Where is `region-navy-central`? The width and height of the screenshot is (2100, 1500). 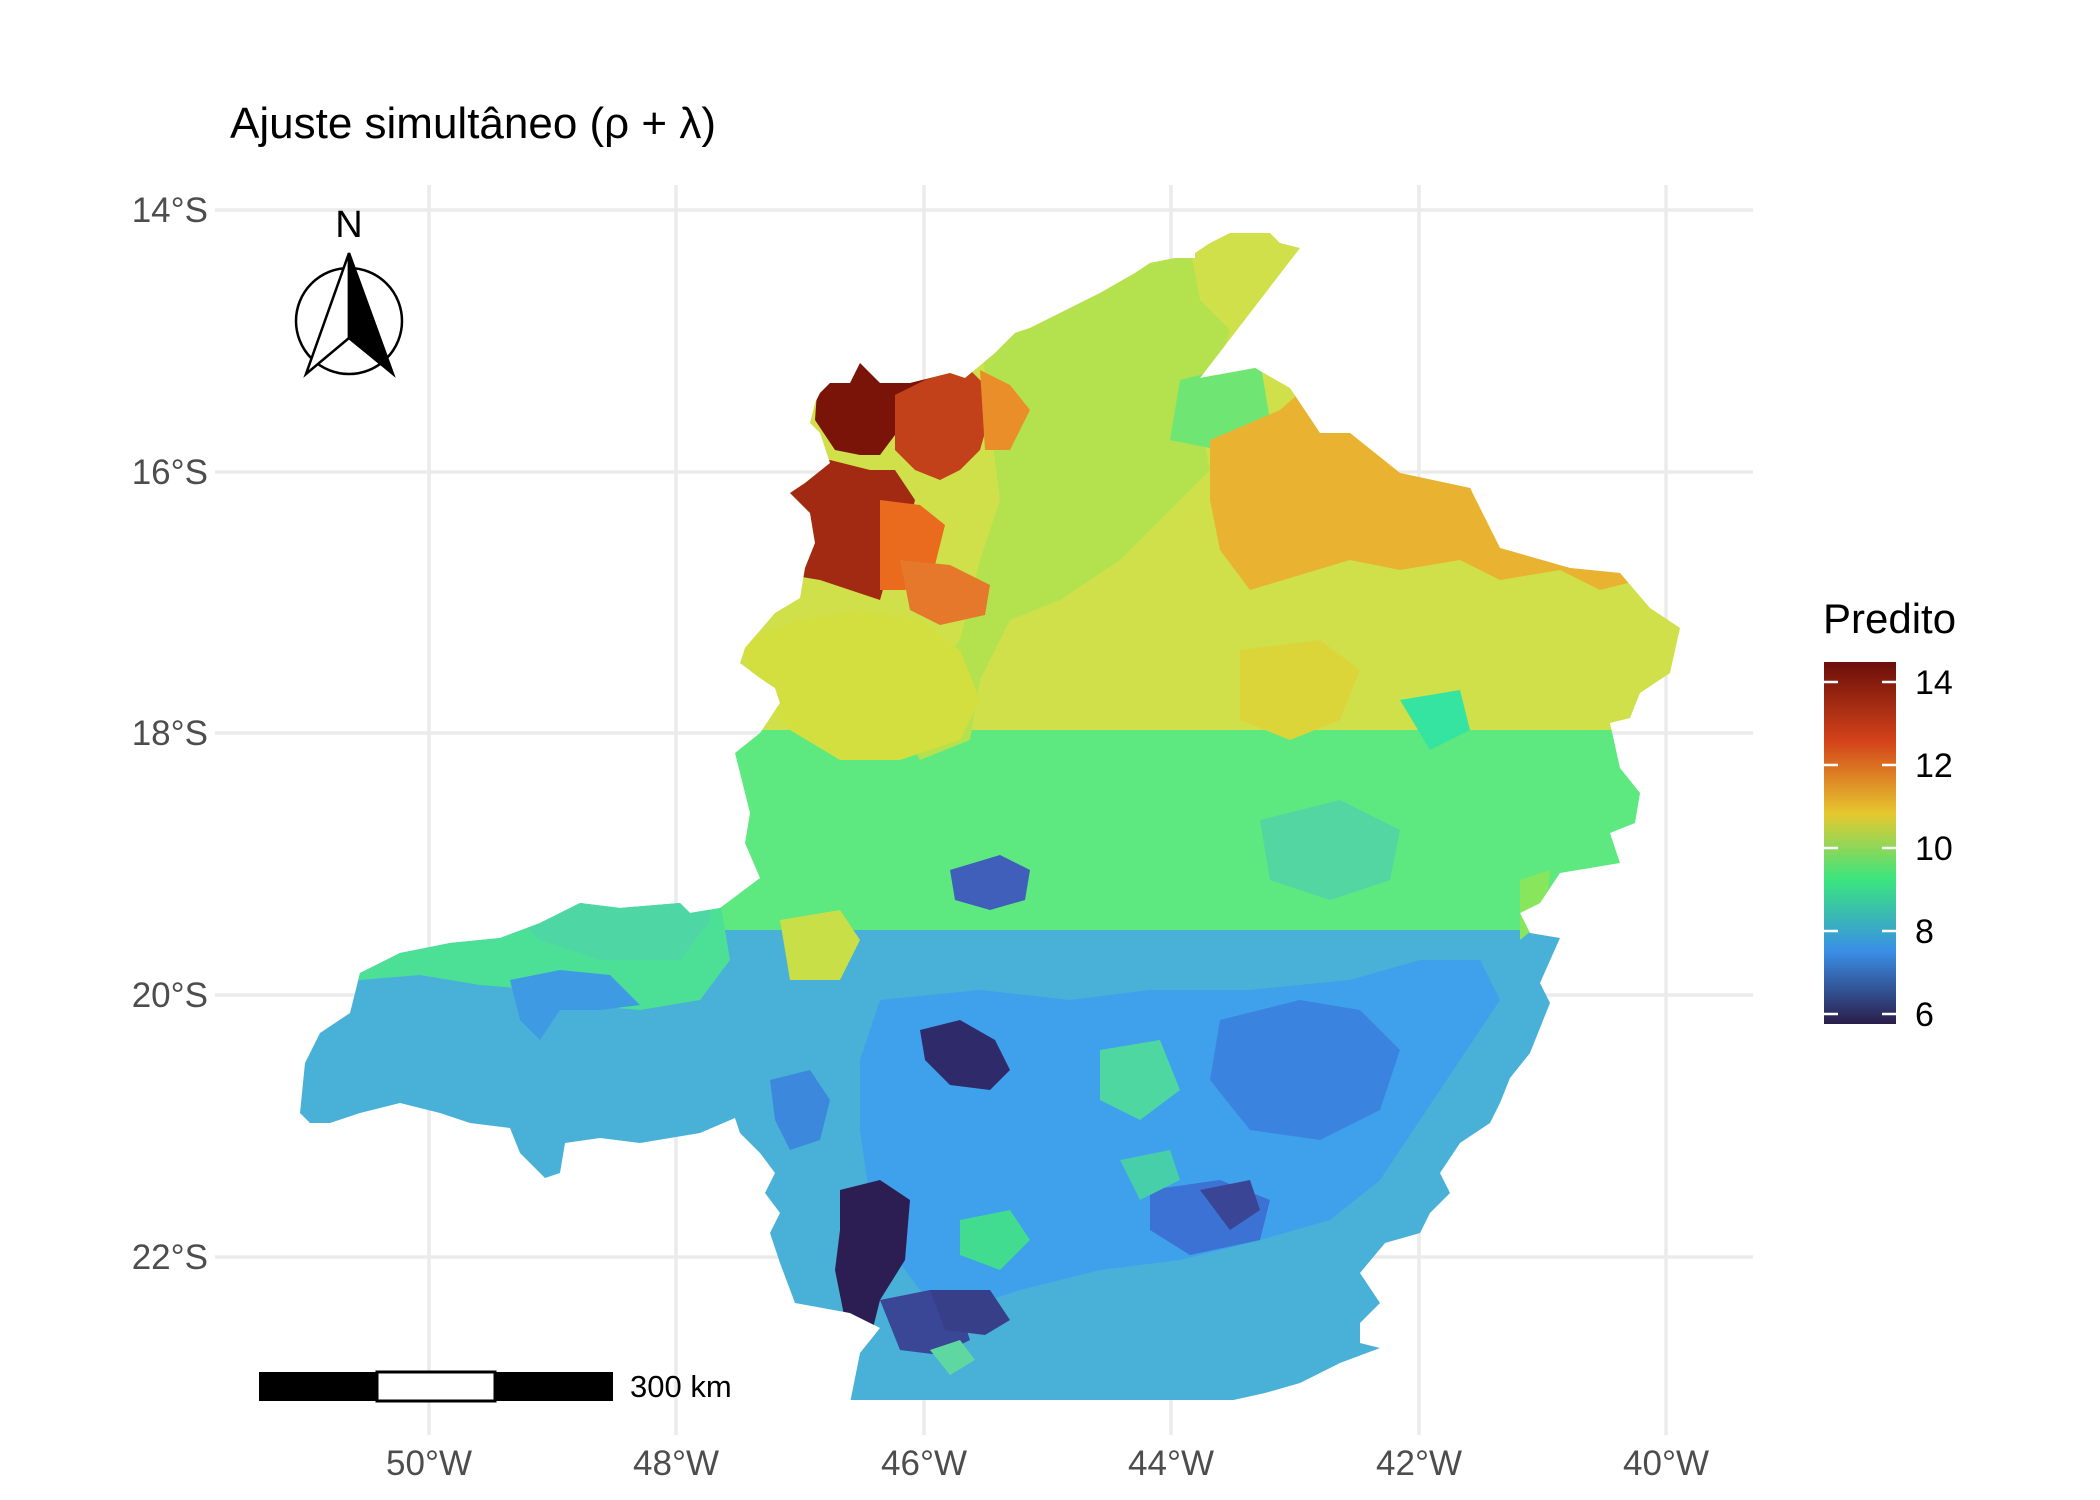 region-navy-central is located at coordinates (965, 1055).